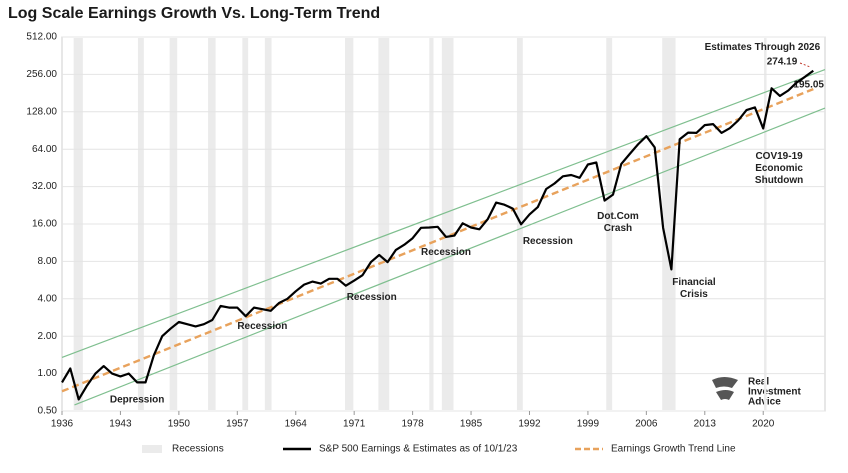 Image resolution: width=848 pixels, height=473 pixels. What do you see at coordinates (354, 424) in the screenshot?
I see `x-tick-label: 1971` at bounding box center [354, 424].